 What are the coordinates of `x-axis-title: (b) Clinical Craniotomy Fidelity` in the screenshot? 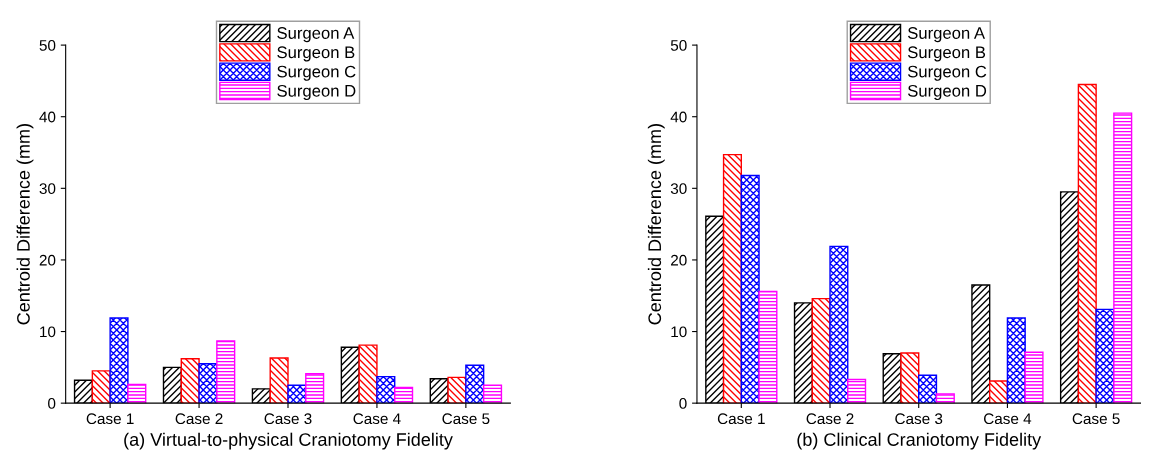 It's located at (919, 441).